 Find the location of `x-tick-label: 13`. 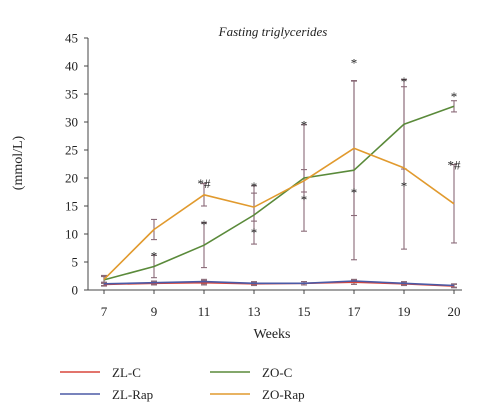

x-tick-label: 13 is located at coordinates (254, 311).